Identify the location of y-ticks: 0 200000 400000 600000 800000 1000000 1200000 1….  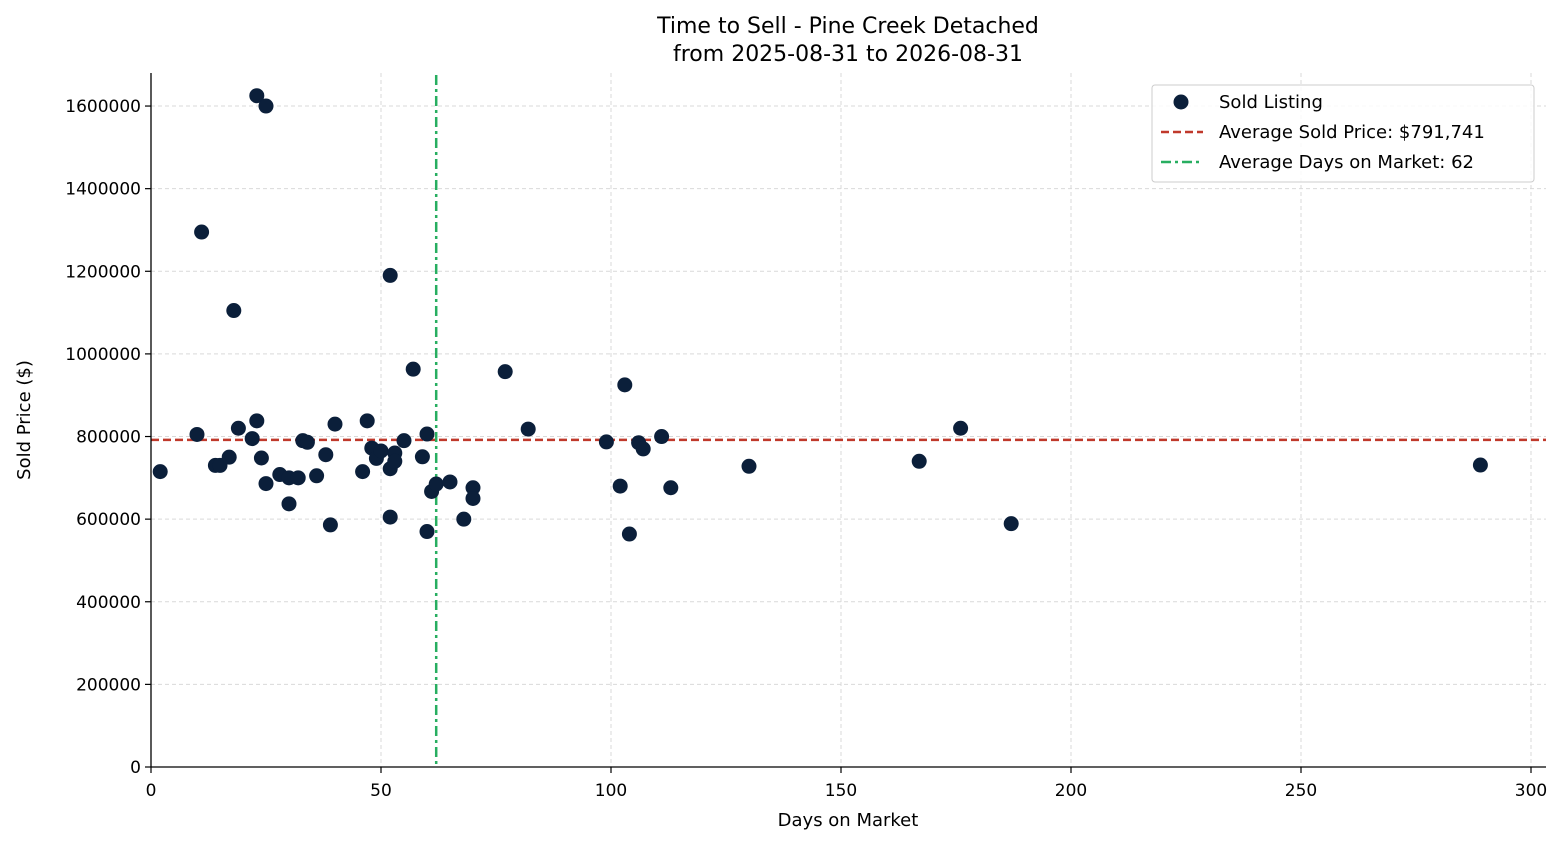
(108, 437).